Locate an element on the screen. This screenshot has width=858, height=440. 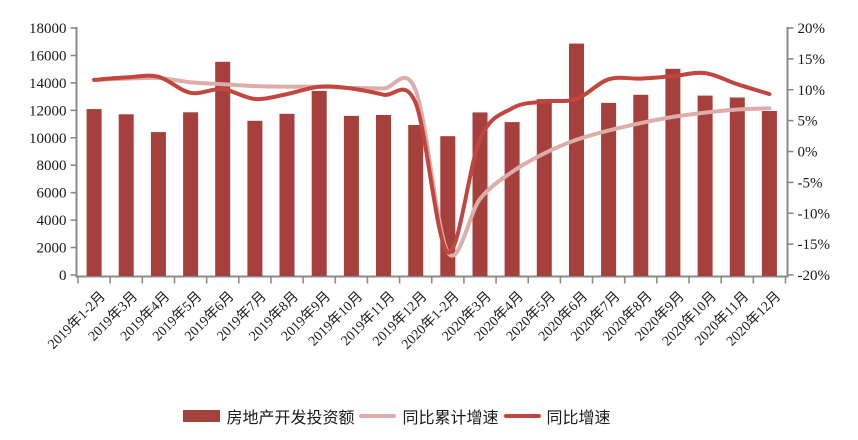
bar-2020年11月 is located at coordinates (737, 186).